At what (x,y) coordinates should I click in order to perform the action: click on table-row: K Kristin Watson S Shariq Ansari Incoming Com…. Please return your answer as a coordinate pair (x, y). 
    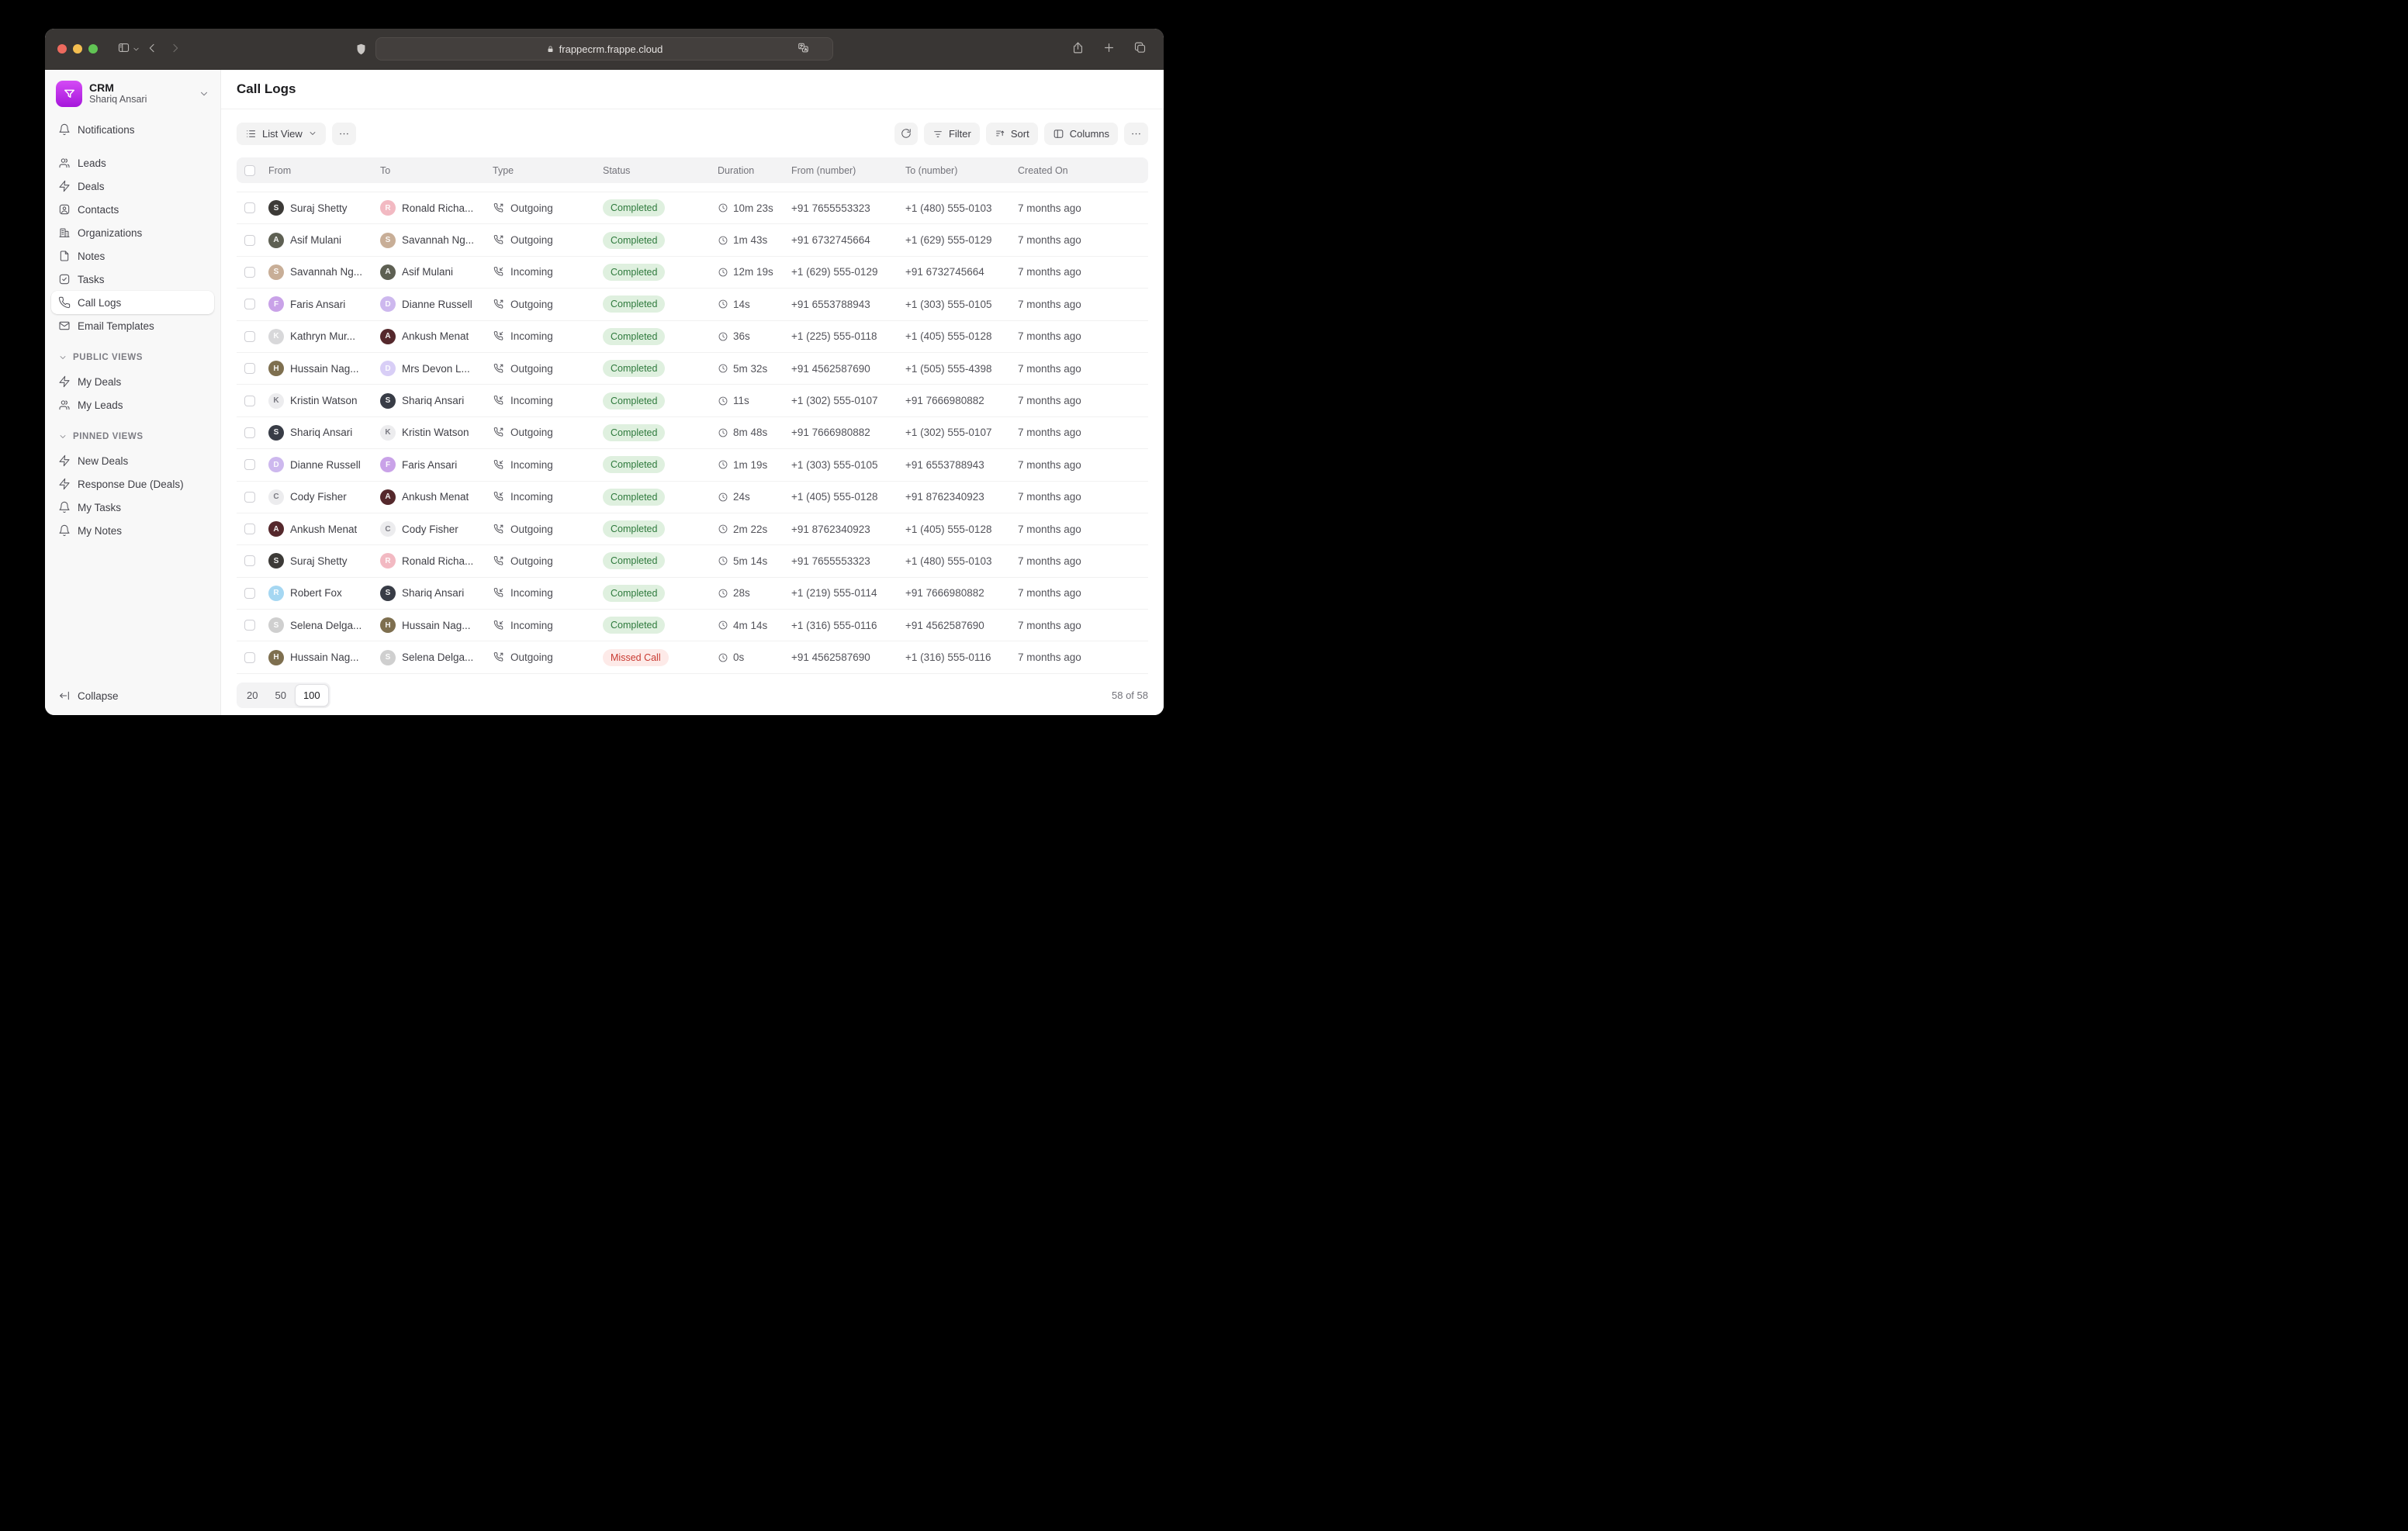
    Looking at the image, I should click on (692, 401).